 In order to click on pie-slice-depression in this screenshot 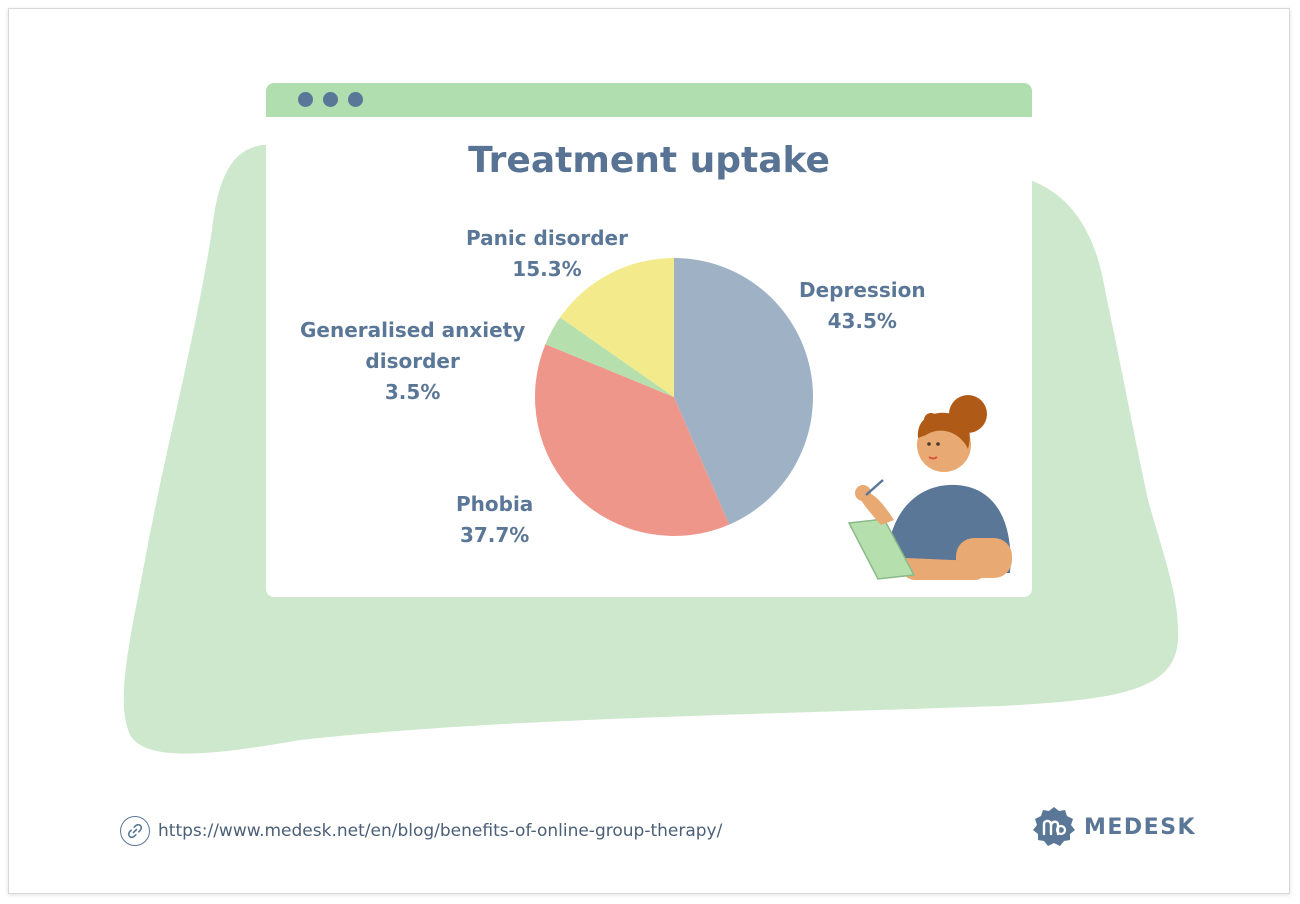, I will do `click(743, 391)`.